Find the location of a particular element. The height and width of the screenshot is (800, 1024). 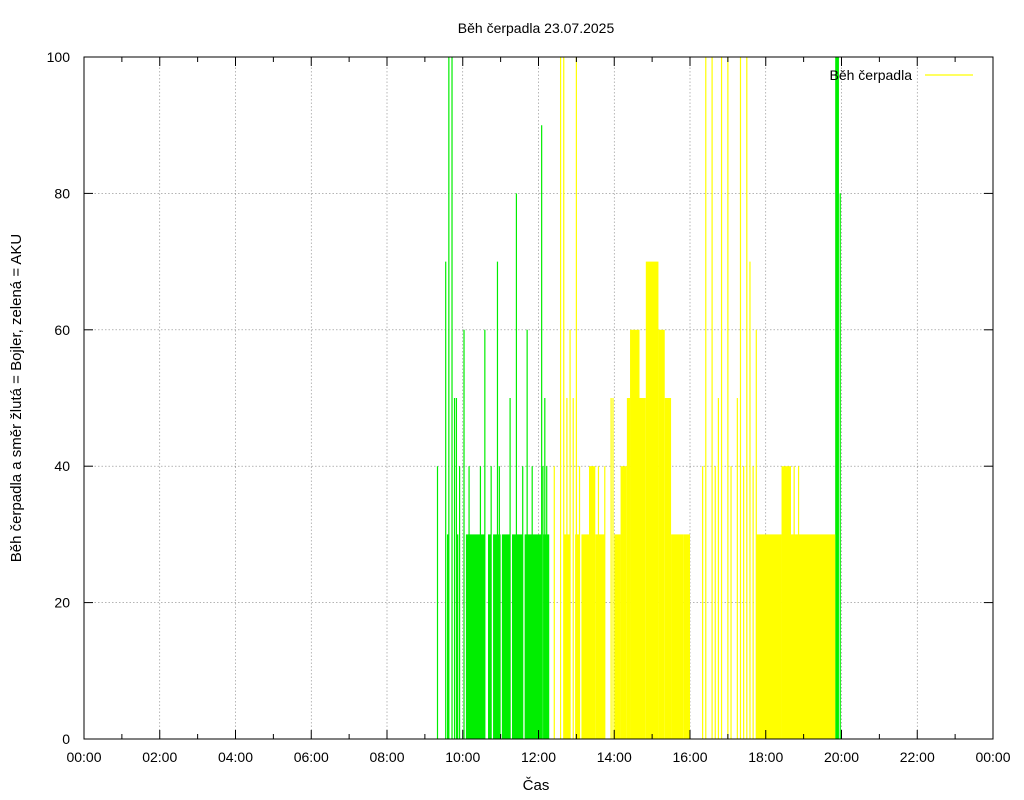

x-tick-label: 08:00 is located at coordinates (386, 757).